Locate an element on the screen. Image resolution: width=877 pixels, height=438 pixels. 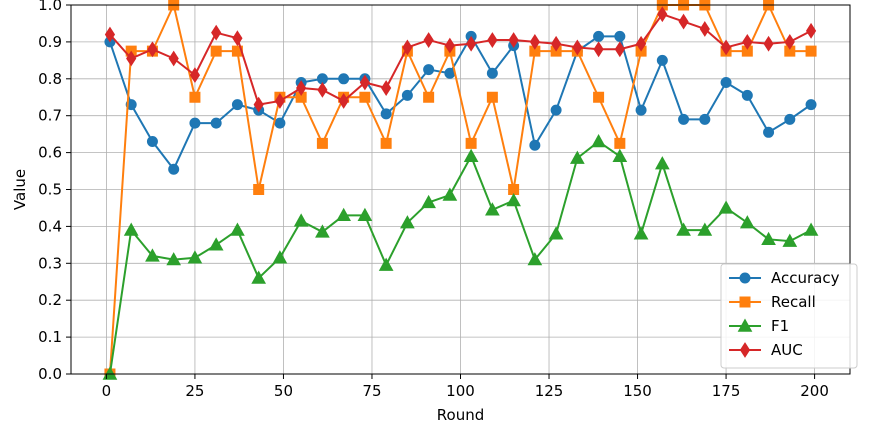
x-axis-label: Round is located at coordinates (460, 415).